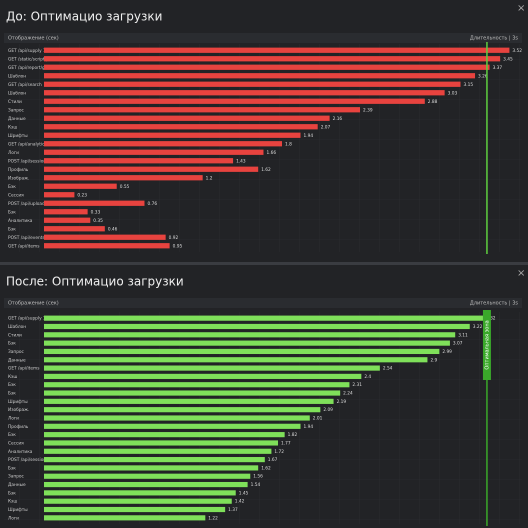 Image resolution: width=528 pixels, height=528 pixels. What do you see at coordinates (26, 204) in the screenshot?
I see `category-label: POST /api/upload` at bounding box center [26, 204].